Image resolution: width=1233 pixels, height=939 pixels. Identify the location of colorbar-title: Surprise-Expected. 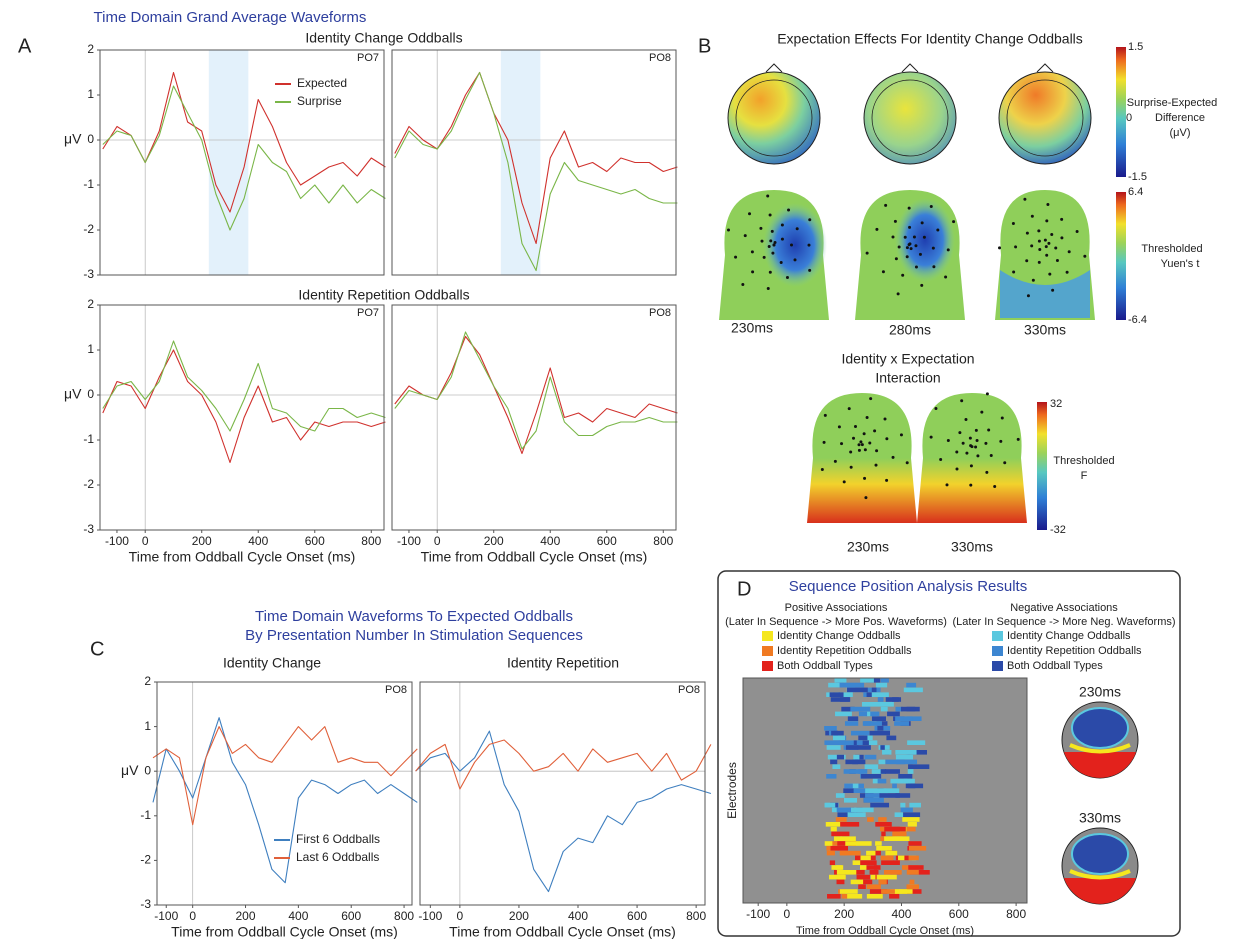
(1172, 103).